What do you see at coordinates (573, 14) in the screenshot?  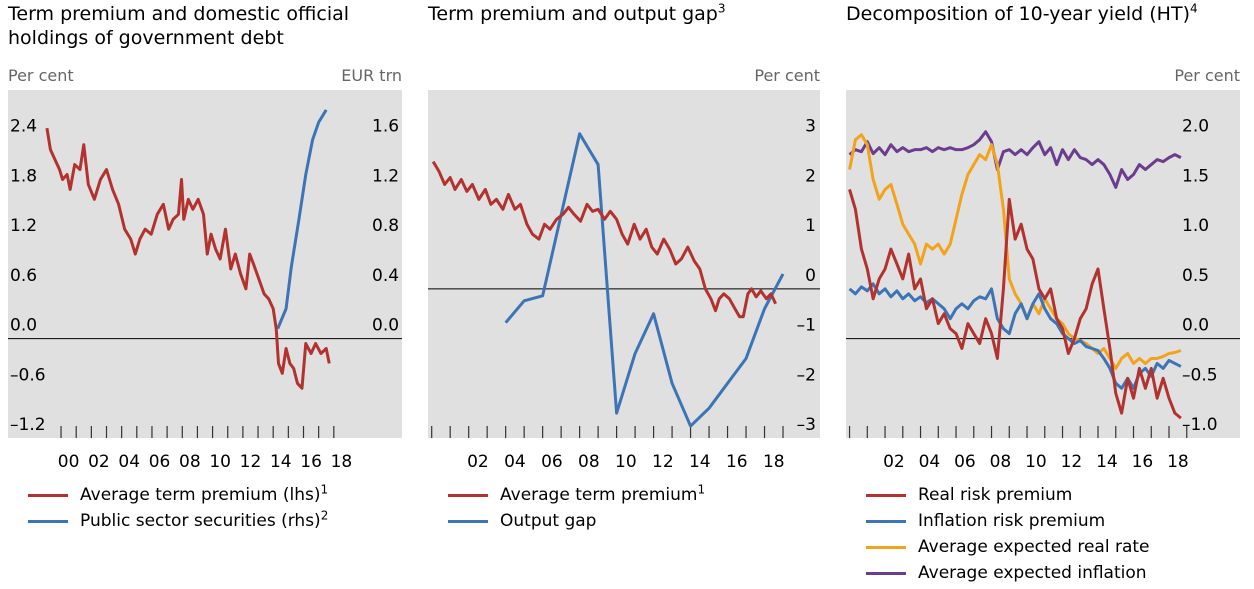 I see `title-text: Term premium and output gap` at bounding box center [573, 14].